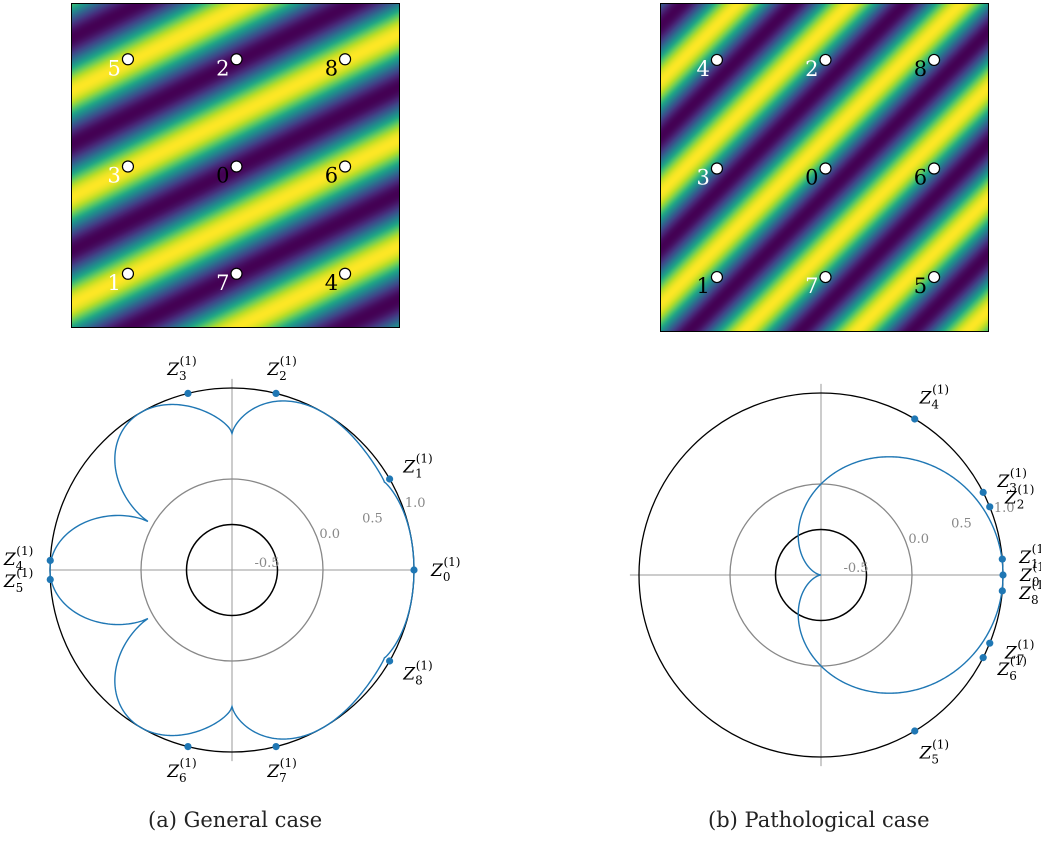 The height and width of the screenshot is (861, 1041). I want to click on caption-b: (b) Pathological case, so click(819, 820).